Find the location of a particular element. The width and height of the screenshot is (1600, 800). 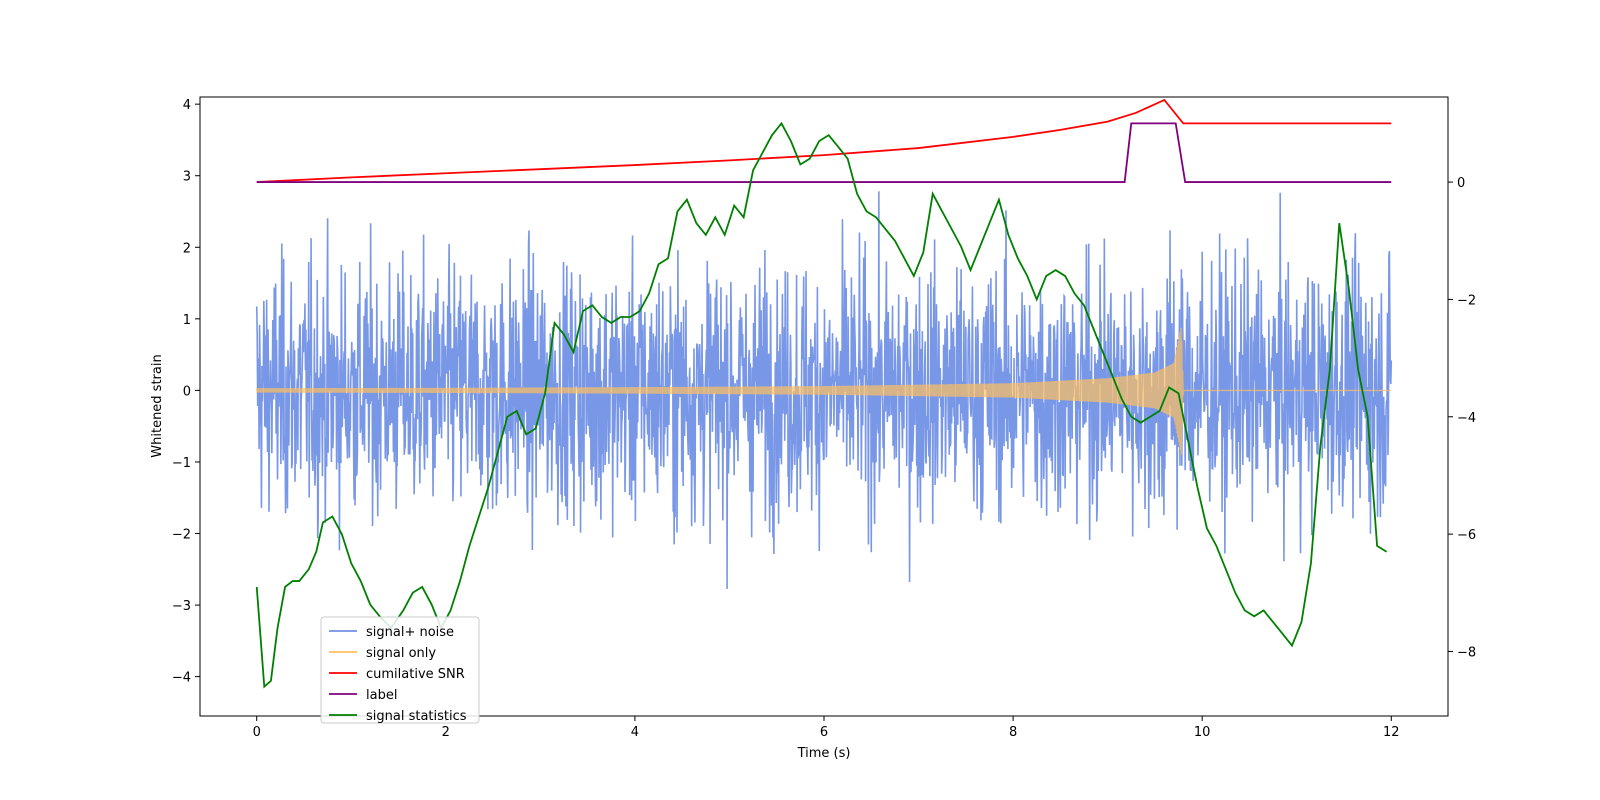

y-tick-label: −2 is located at coordinates (181, 535).